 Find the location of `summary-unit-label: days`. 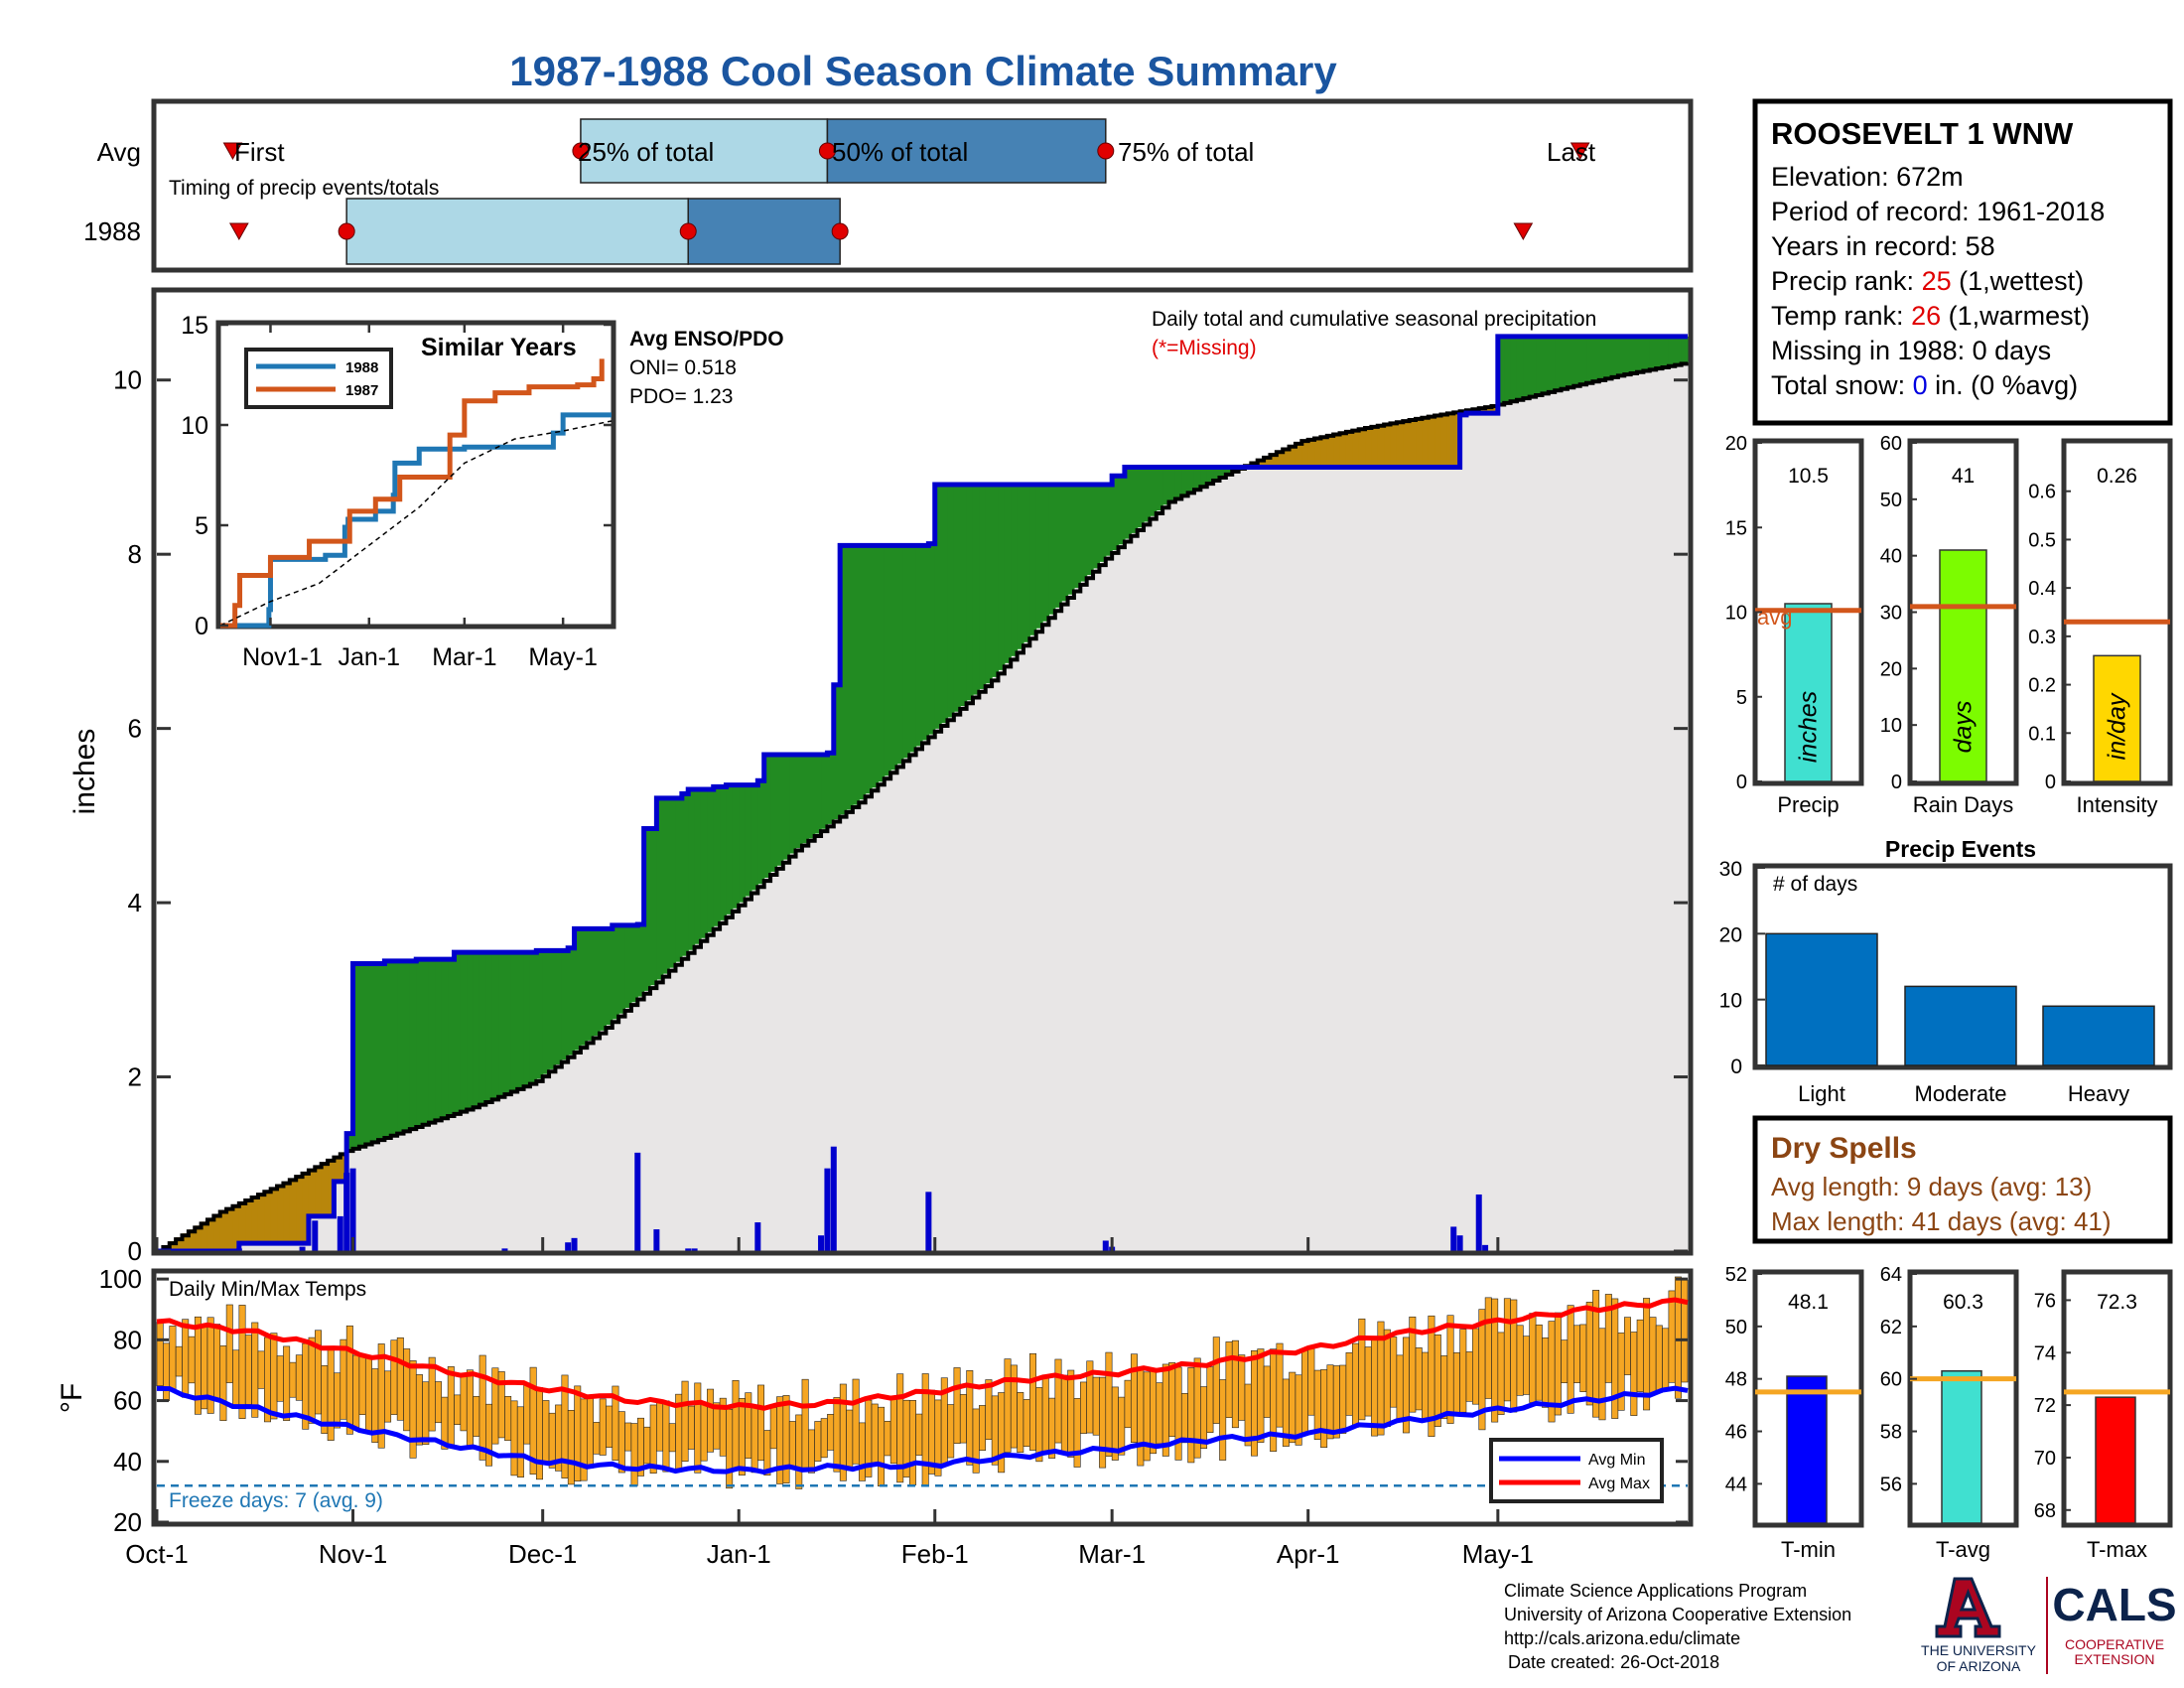

summary-unit-label: days is located at coordinates (1964, 727).